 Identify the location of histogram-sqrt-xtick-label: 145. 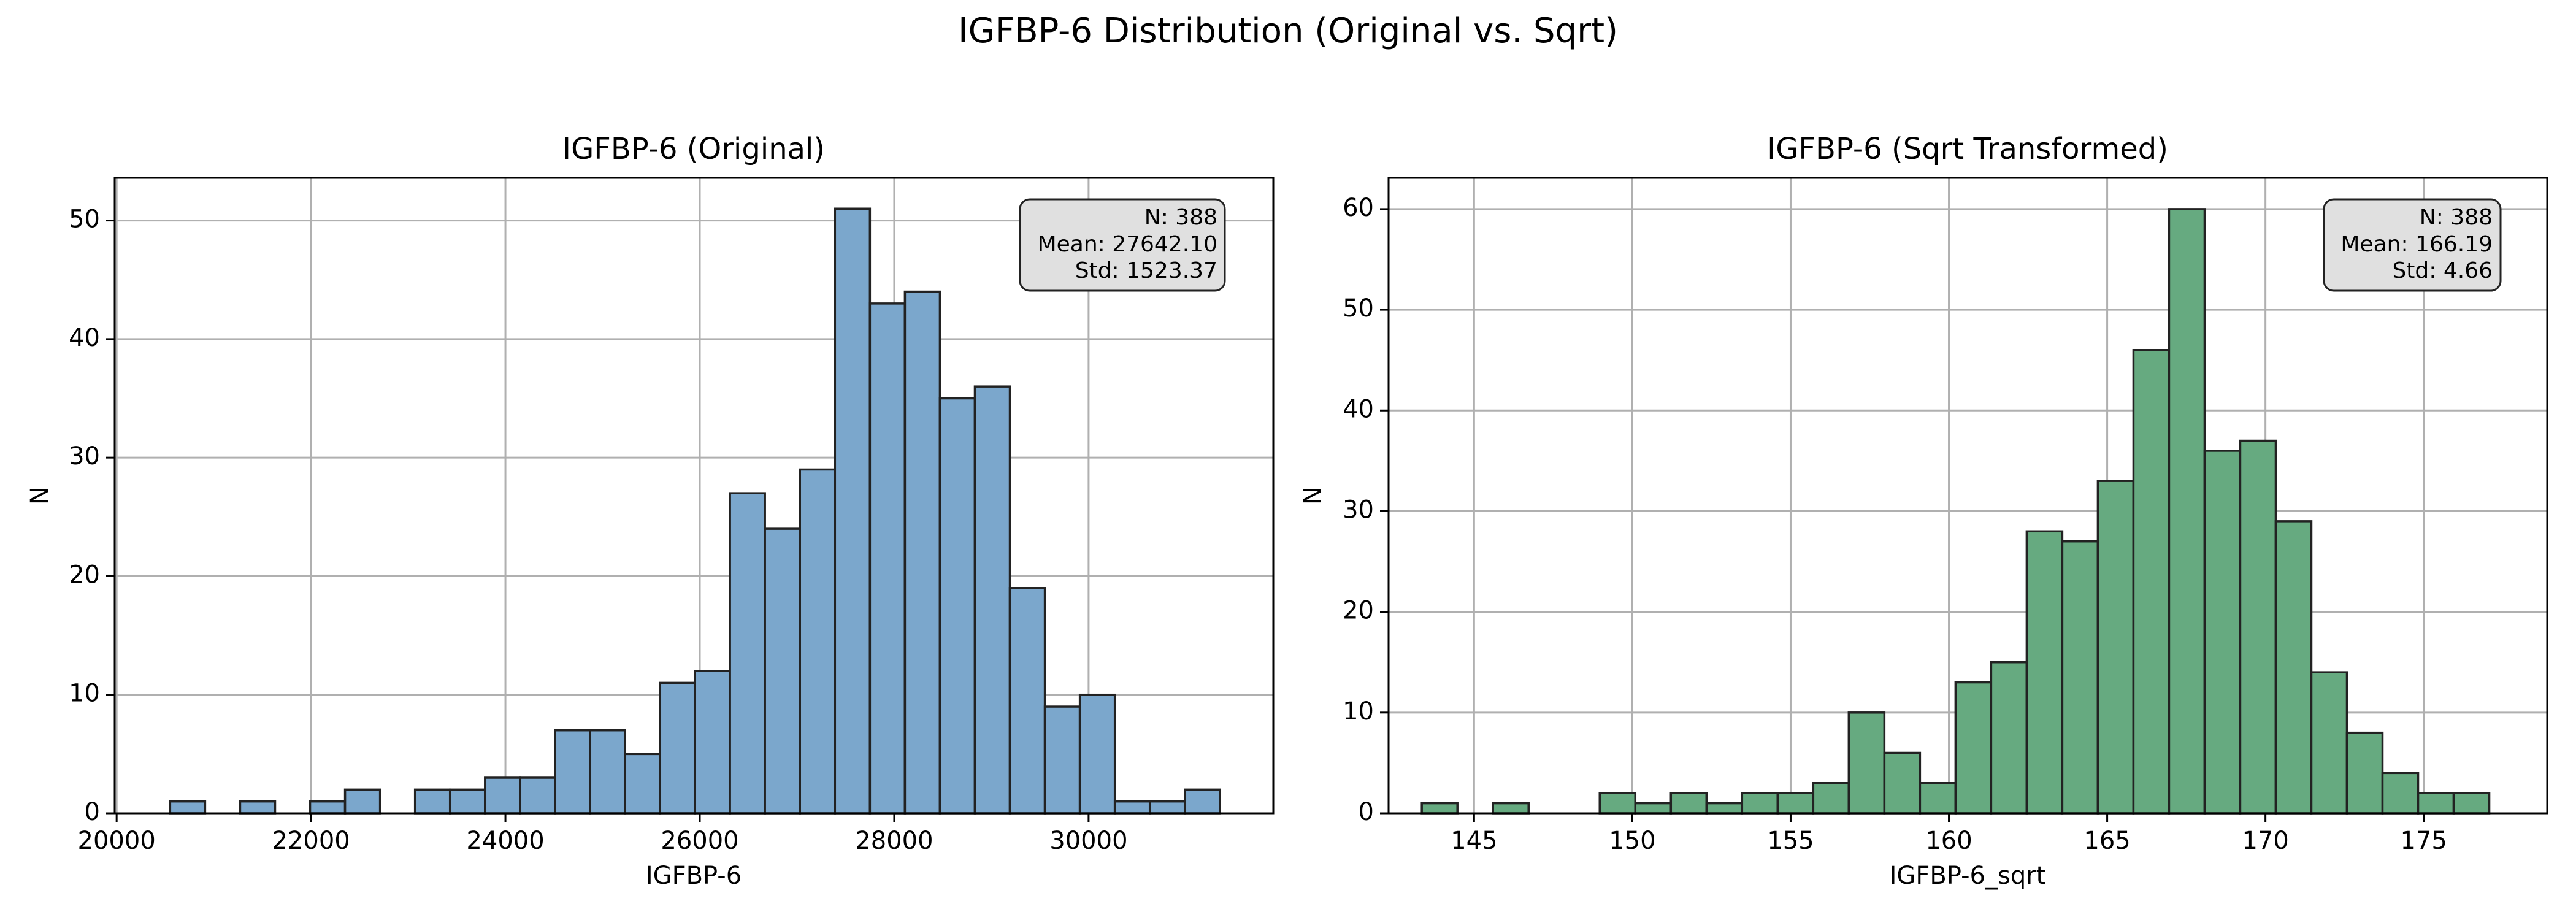
(1474, 841).